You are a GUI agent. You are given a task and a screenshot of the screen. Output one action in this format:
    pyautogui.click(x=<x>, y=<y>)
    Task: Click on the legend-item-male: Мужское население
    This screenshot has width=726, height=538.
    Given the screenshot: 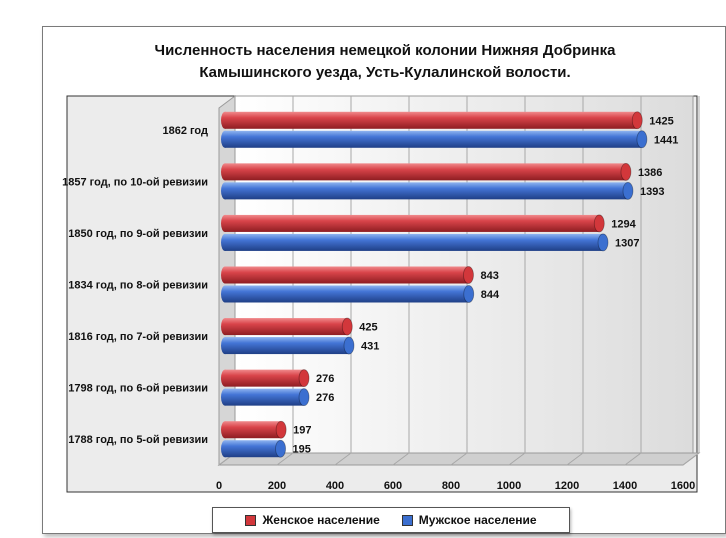 What is the action you would take?
    pyautogui.click(x=469, y=520)
    